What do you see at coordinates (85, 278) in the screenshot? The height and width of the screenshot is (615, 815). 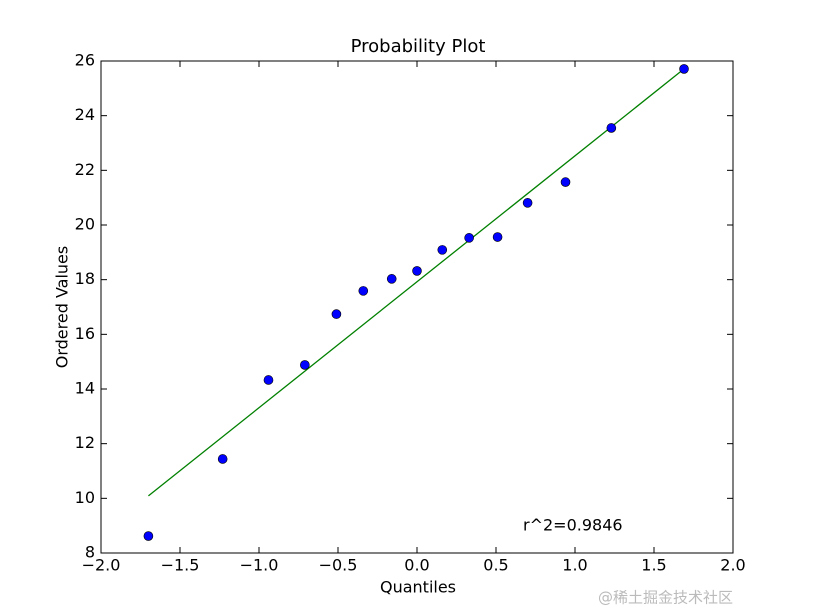 I see `y-tick-label: 18` at bounding box center [85, 278].